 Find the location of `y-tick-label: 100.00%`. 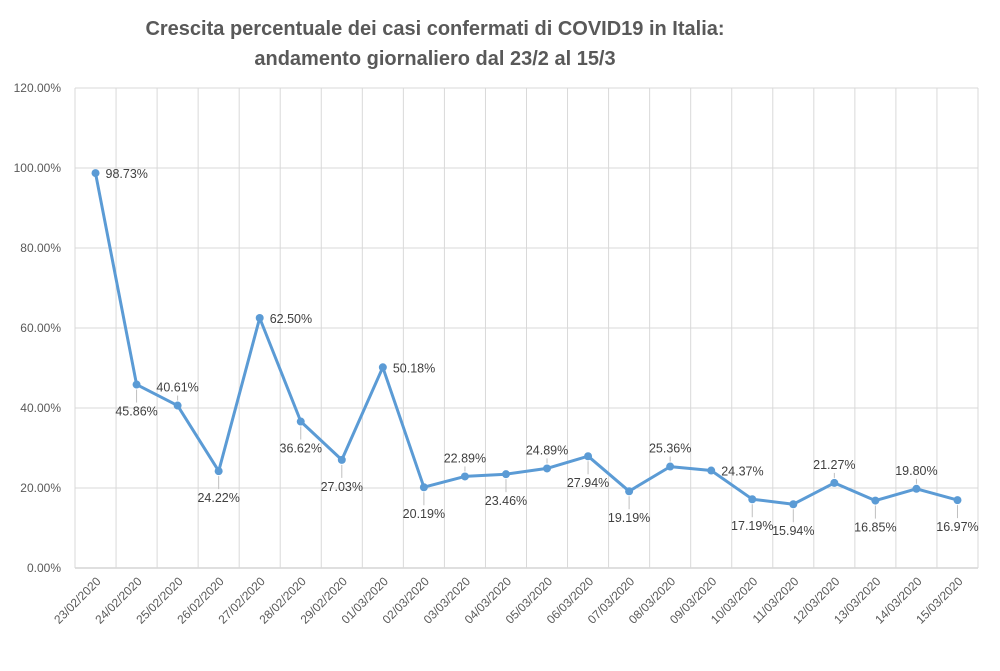

y-tick-label: 100.00% is located at coordinates (38, 168).